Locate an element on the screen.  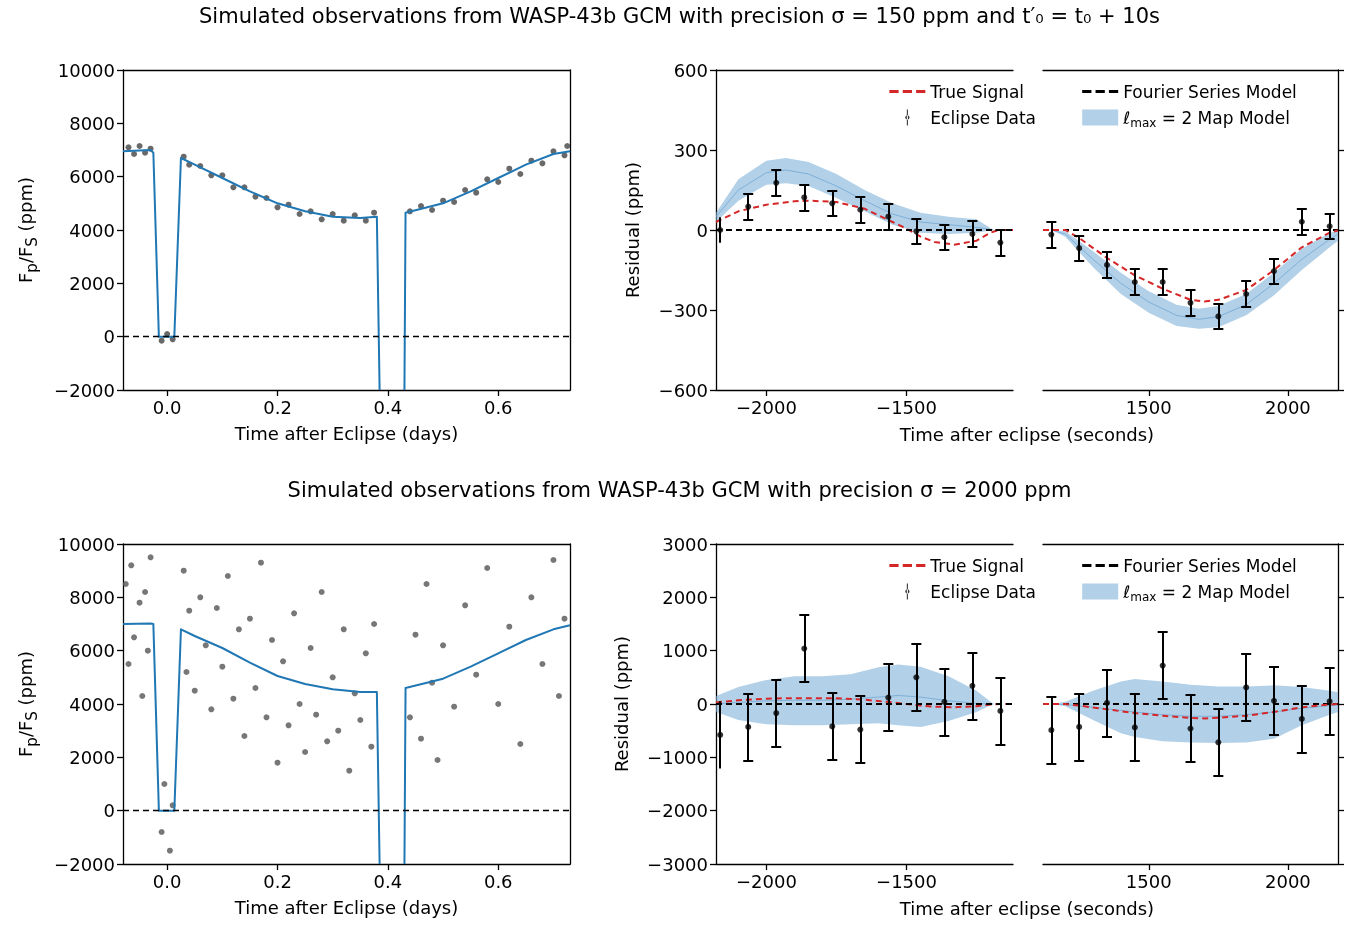
y-tick-label: 600 is located at coordinates (690, 70).